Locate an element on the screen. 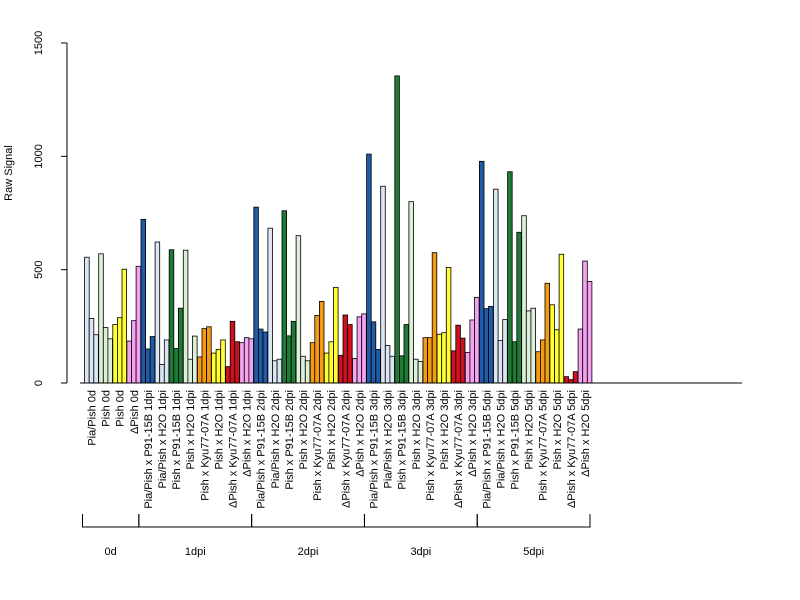  x-category-label: Pish x H2O 5dpi is located at coordinates (530, 429).